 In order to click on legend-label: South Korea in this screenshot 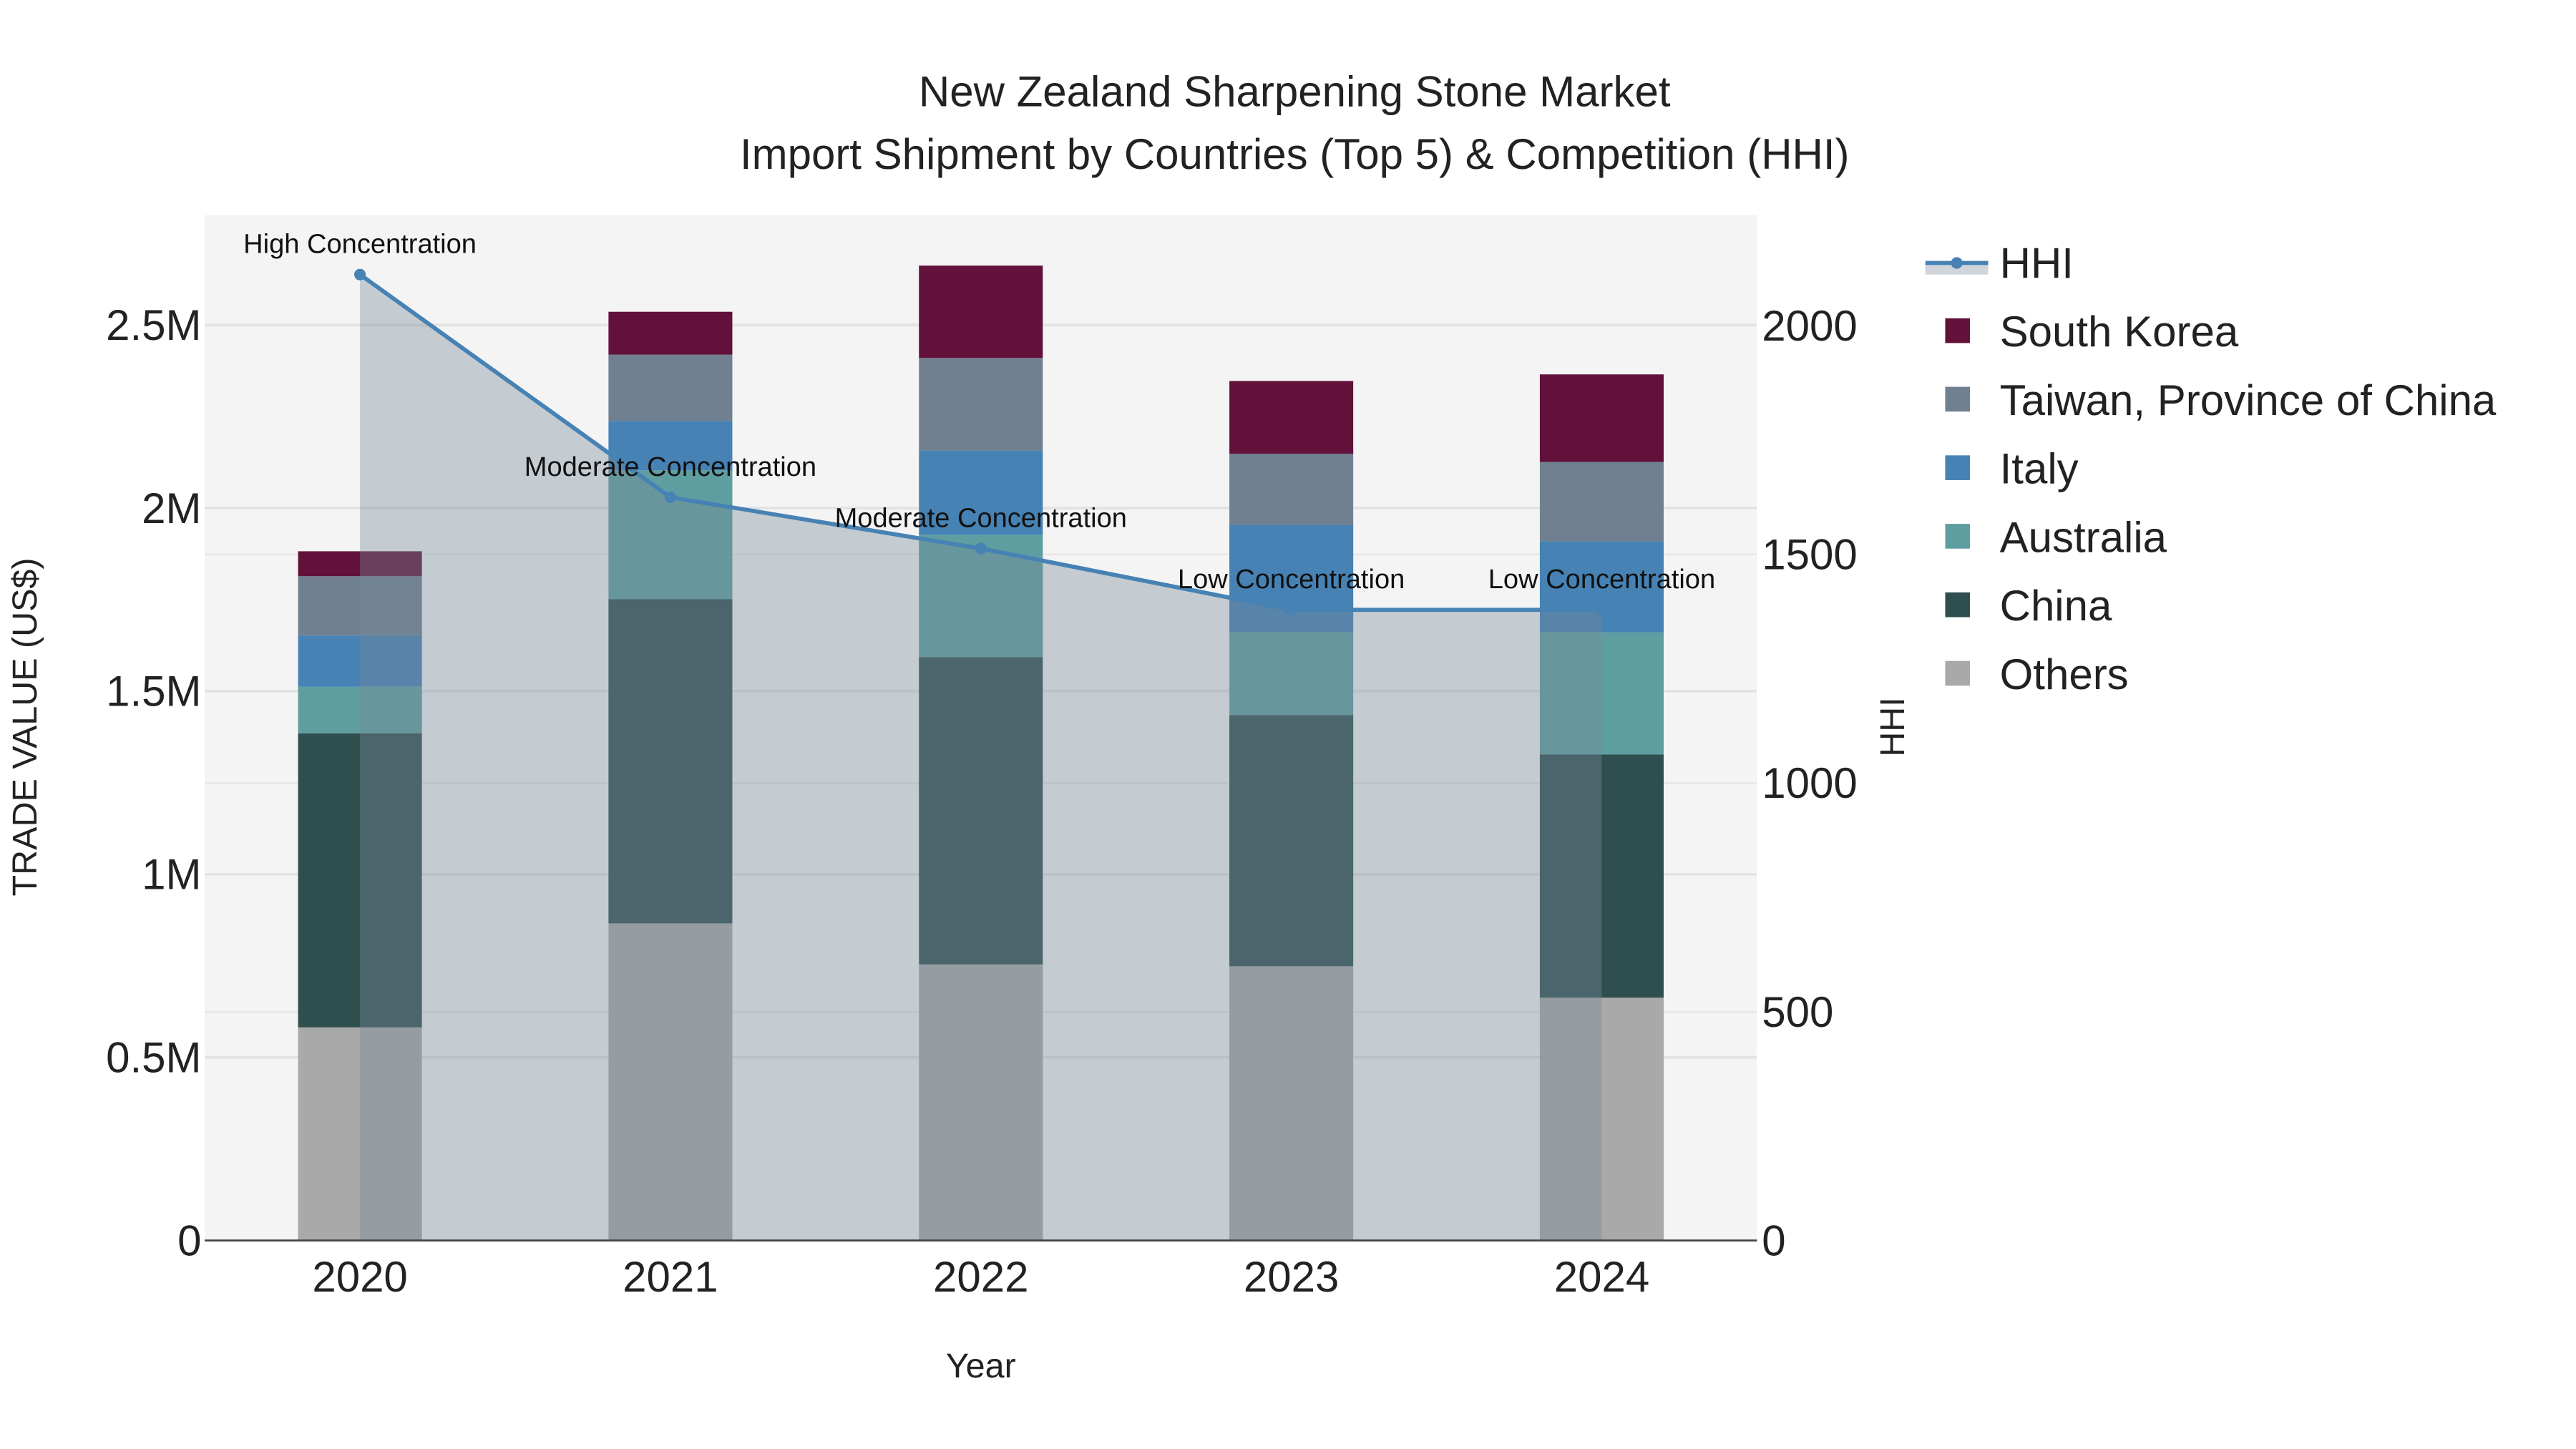, I will do `click(2119, 332)`.